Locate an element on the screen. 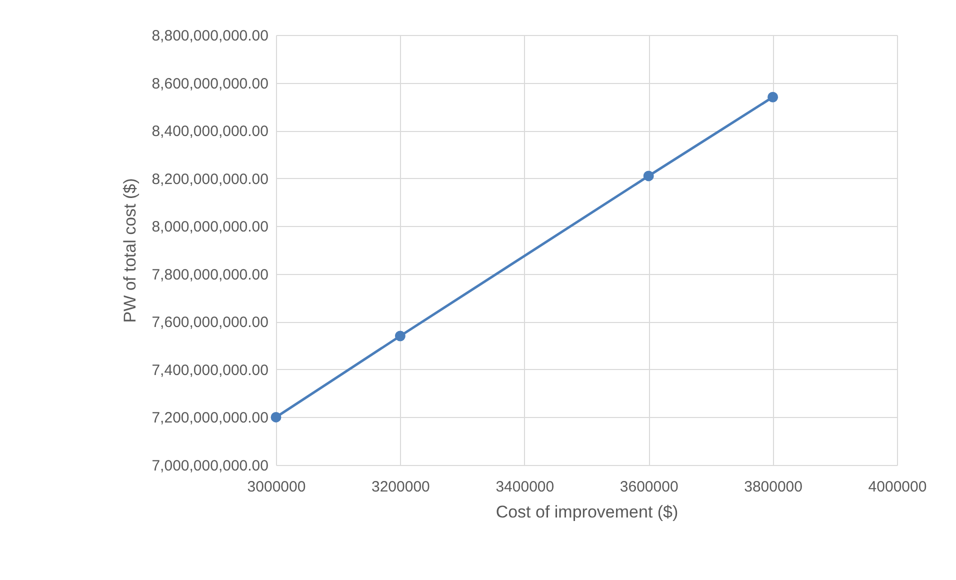 The width and height of the screenshot is (956, 580). y-tick-label: 8,000,000,000.00 is located at coordinates (210, 227).